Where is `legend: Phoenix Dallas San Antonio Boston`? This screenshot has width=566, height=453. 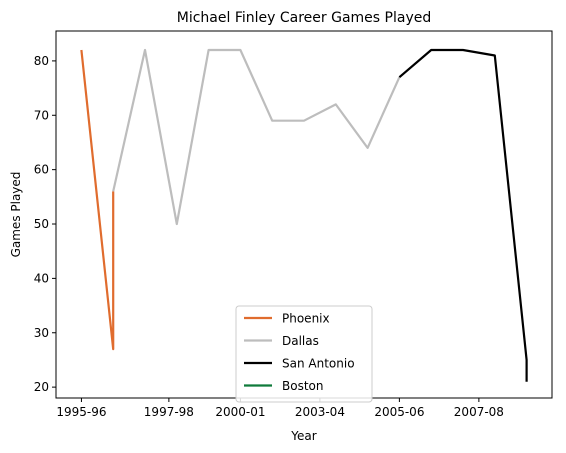 legend: Phoenix Dallas San Antonio Boston is located at coordinates (304, 354).